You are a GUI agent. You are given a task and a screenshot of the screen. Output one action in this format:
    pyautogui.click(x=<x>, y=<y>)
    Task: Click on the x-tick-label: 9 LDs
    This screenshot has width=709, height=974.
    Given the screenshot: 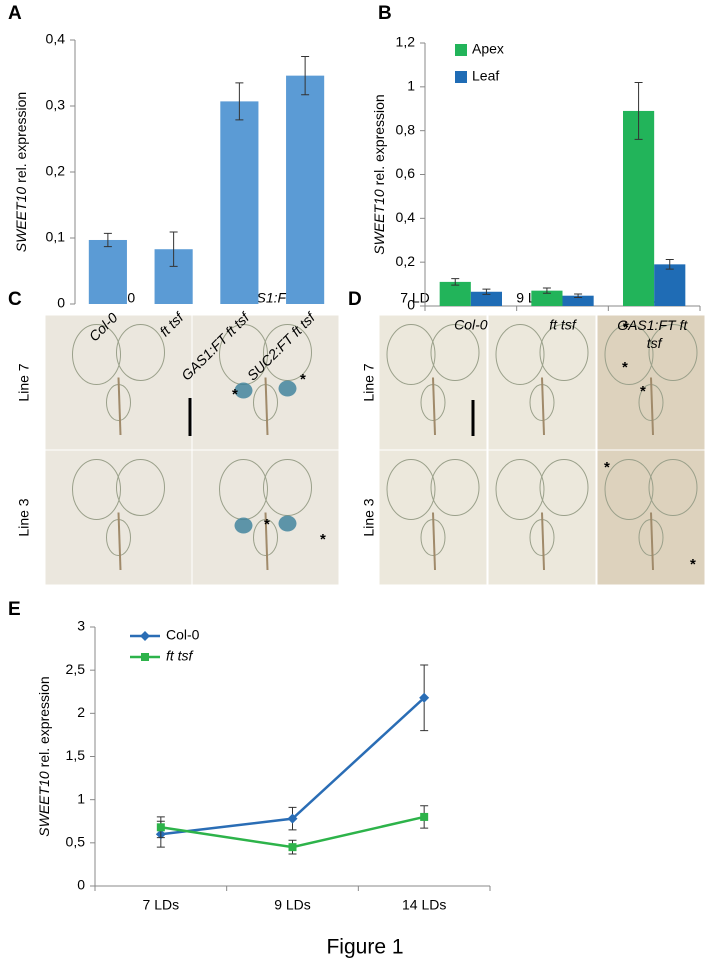 What is the action you would take?
    pyautogui.click(x=292, y=905)
    